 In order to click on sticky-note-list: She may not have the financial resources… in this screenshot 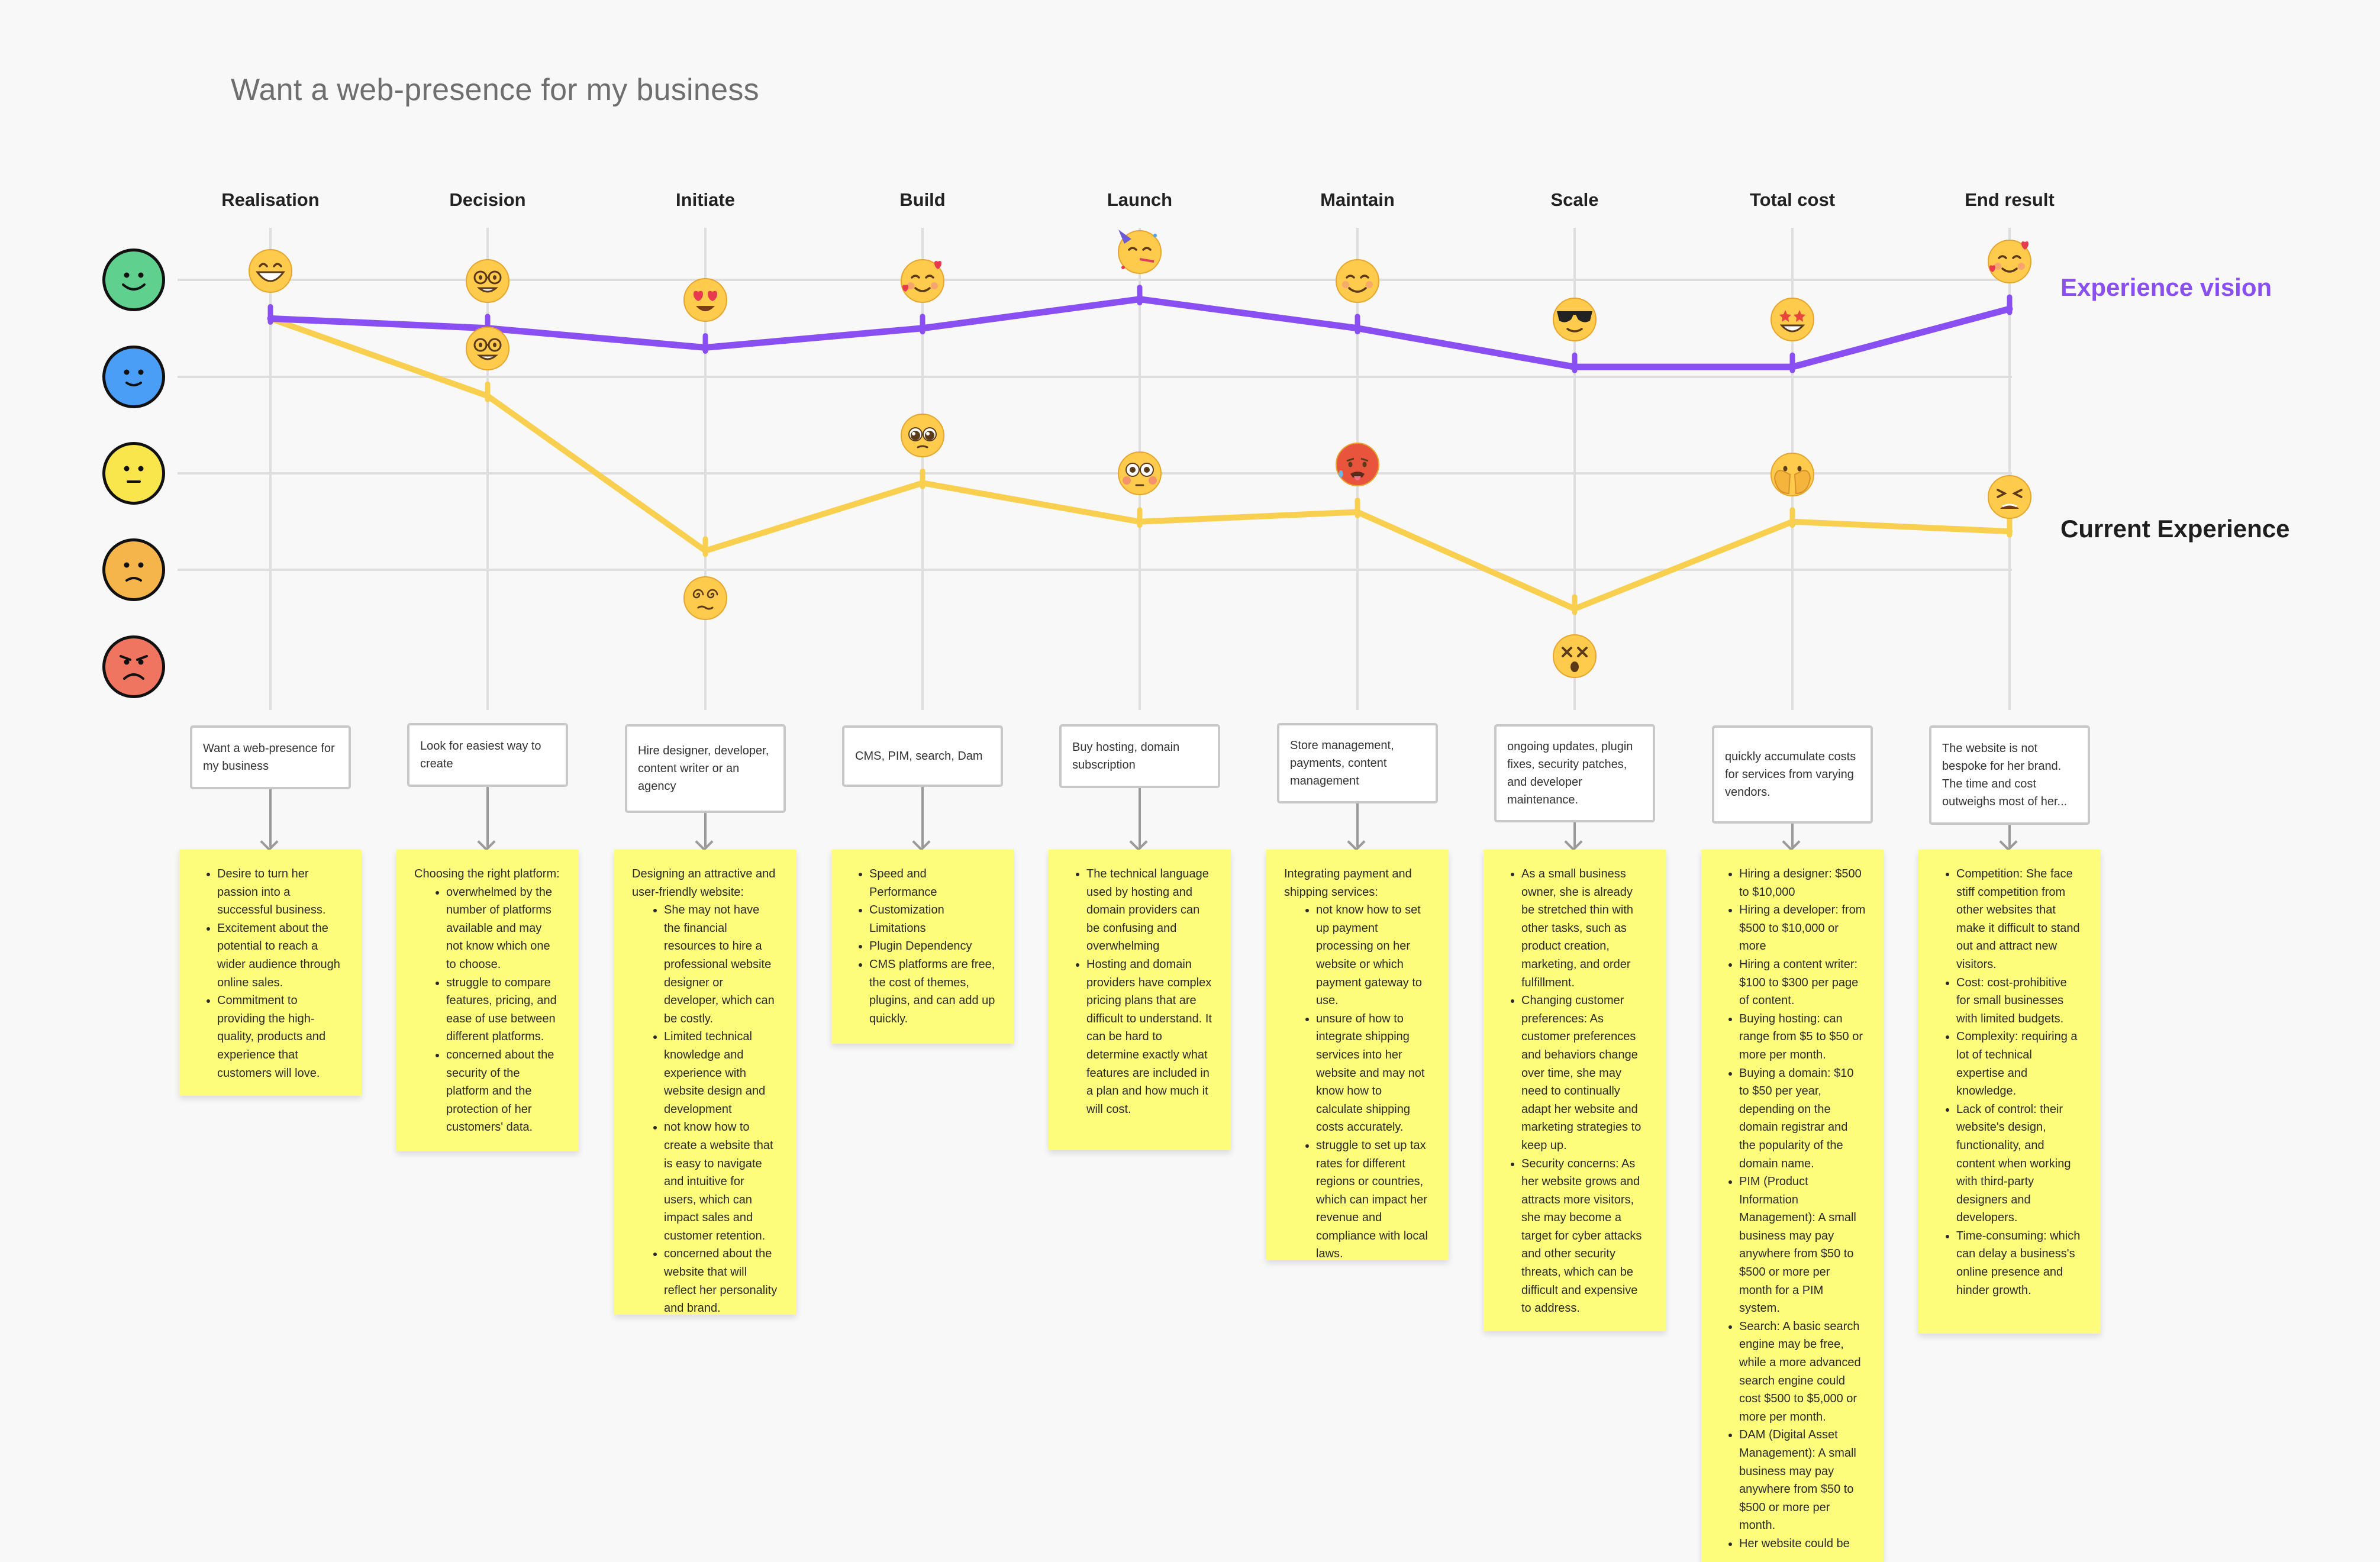, I will do `click(705, 1108)`.